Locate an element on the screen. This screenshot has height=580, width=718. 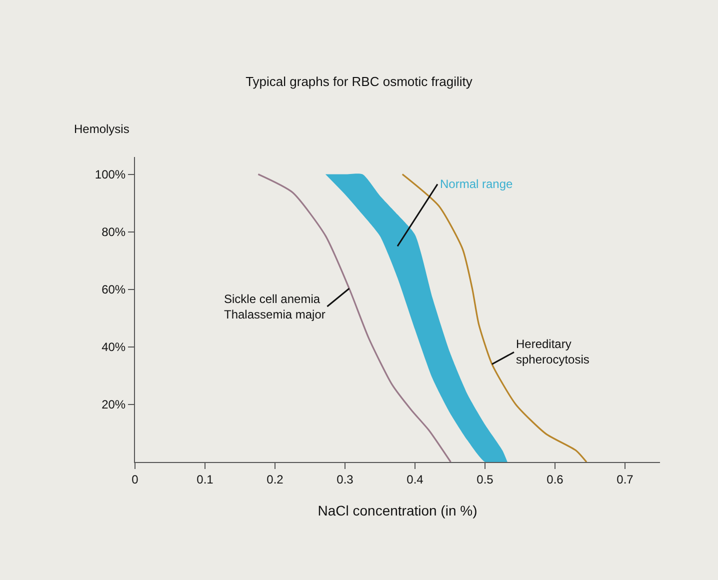
x-tick-label: 0.7 is located at coordinates (625, 479).